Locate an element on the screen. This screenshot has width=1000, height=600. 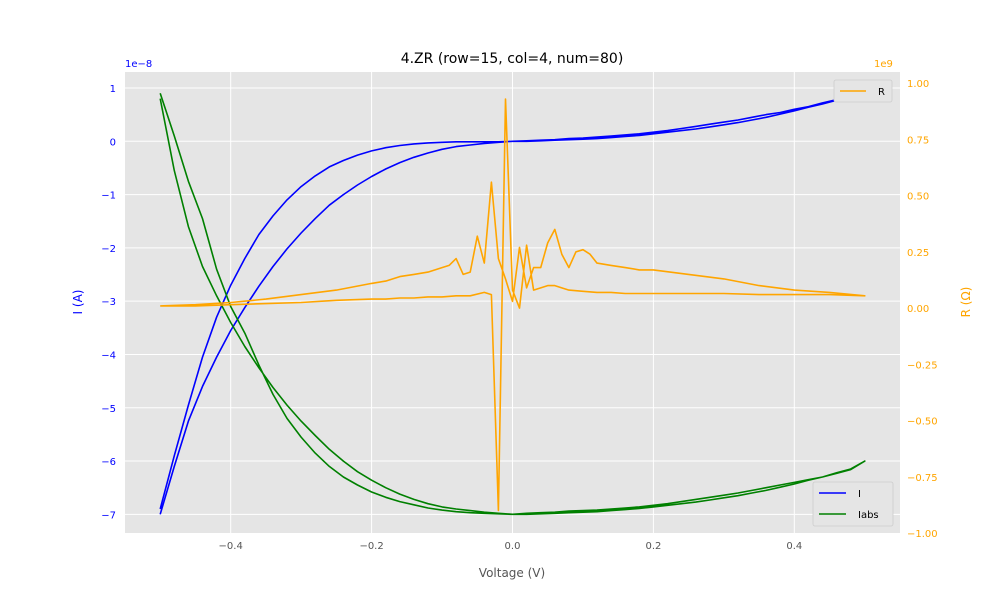
left-tick-label: −5 is located at coordinates (108, 409).